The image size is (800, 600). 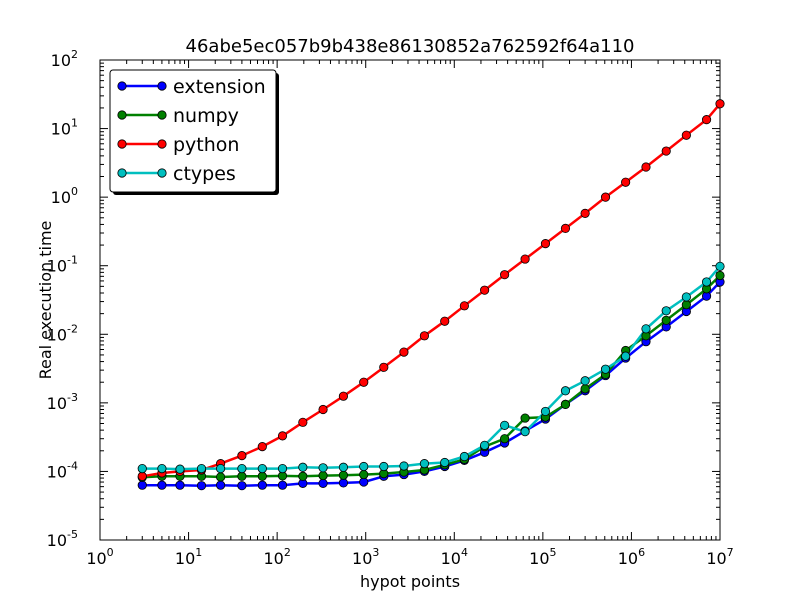 I want to click on x-tick-label: 10¹, so click(x=188, y=557).